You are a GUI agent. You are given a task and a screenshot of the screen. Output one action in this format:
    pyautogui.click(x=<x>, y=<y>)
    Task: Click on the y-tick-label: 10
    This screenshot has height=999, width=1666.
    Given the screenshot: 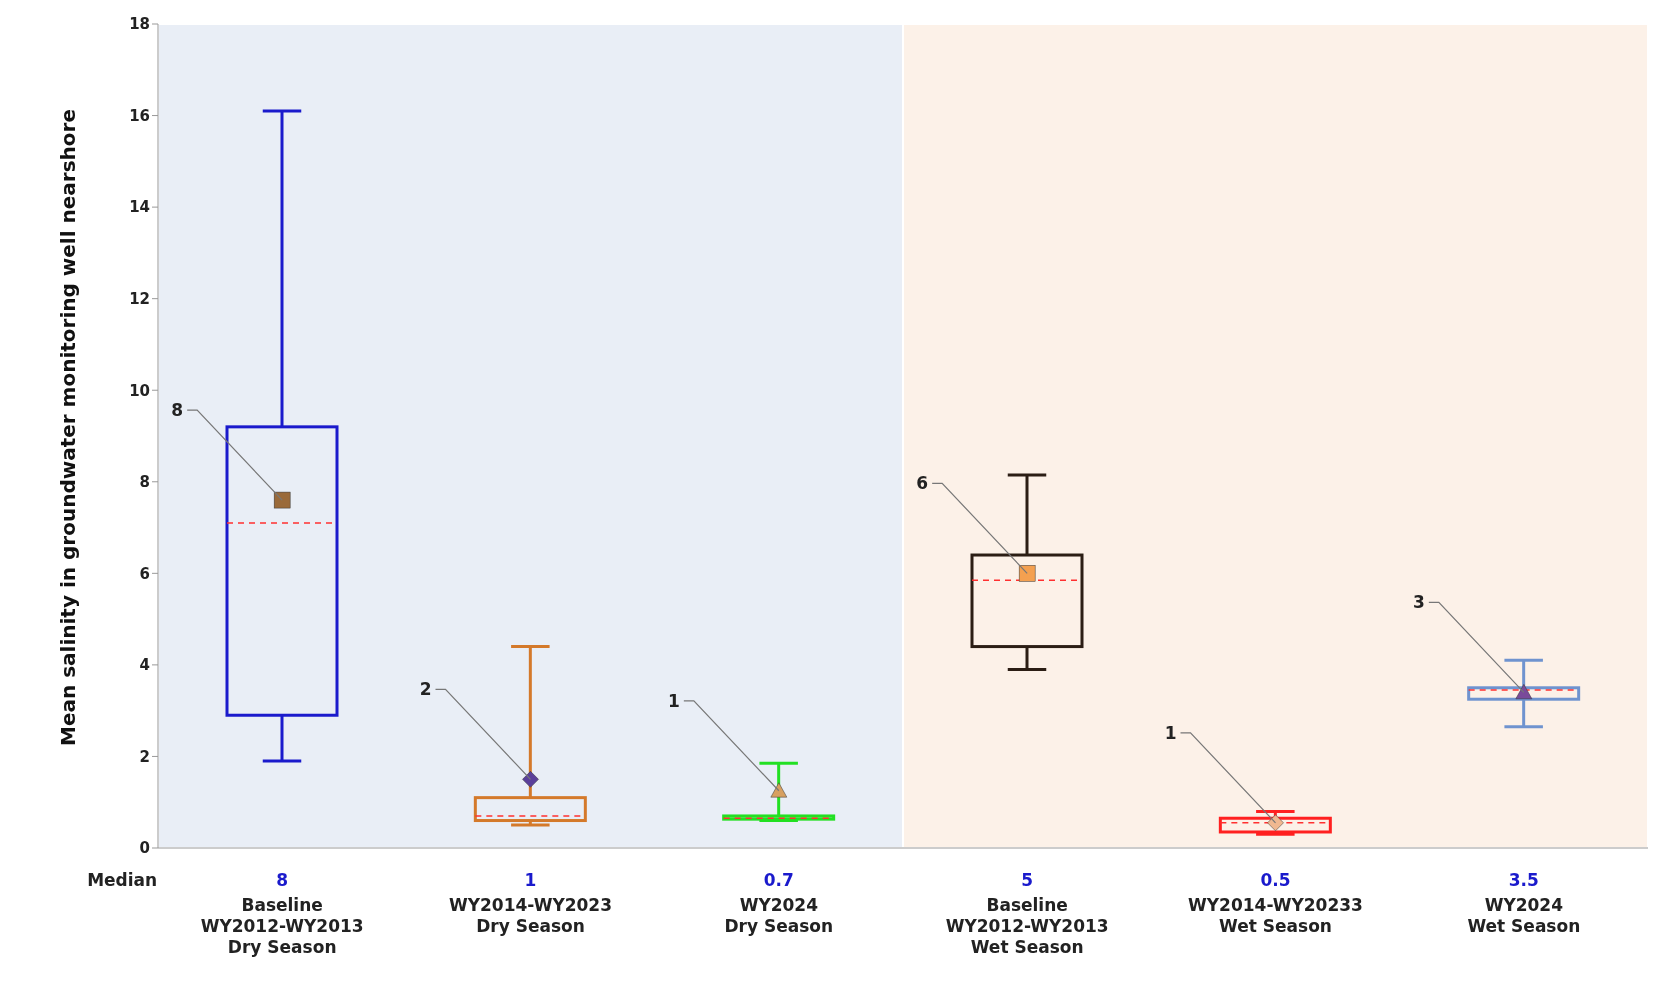 What is the action you would take?
    pyautogui.click(x=139, y=390)
    